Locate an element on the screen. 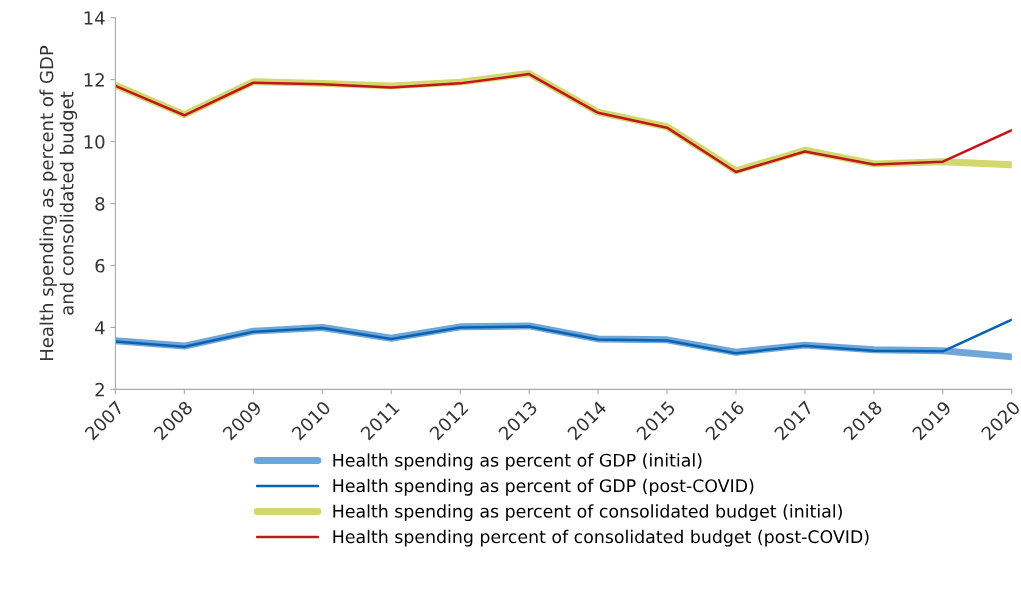  legend-label: Health spending as percent of consolidated budget (initial) is located at coordinates (587, 513).